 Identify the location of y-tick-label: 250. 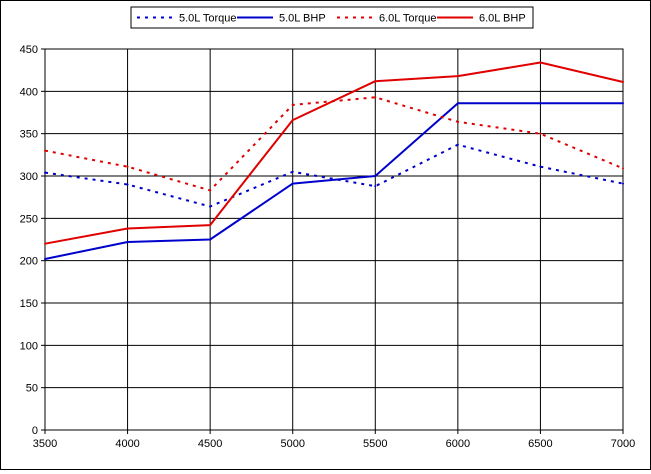
(29, 219).